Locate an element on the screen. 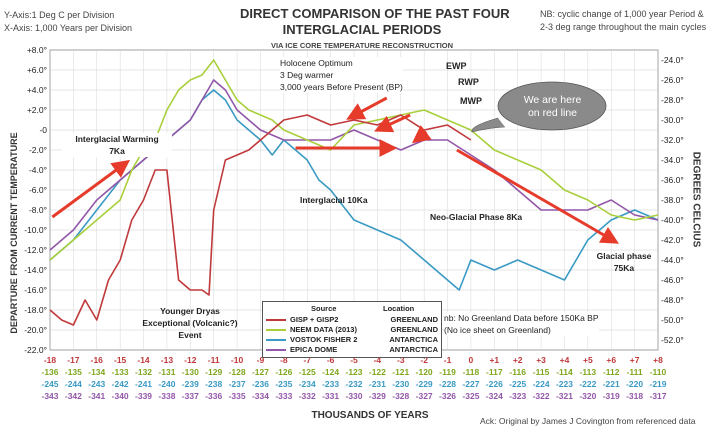 The width and height of the screenshot is (720, 434). y-tick-label: +2.0° is located at coordinates (37, 110).